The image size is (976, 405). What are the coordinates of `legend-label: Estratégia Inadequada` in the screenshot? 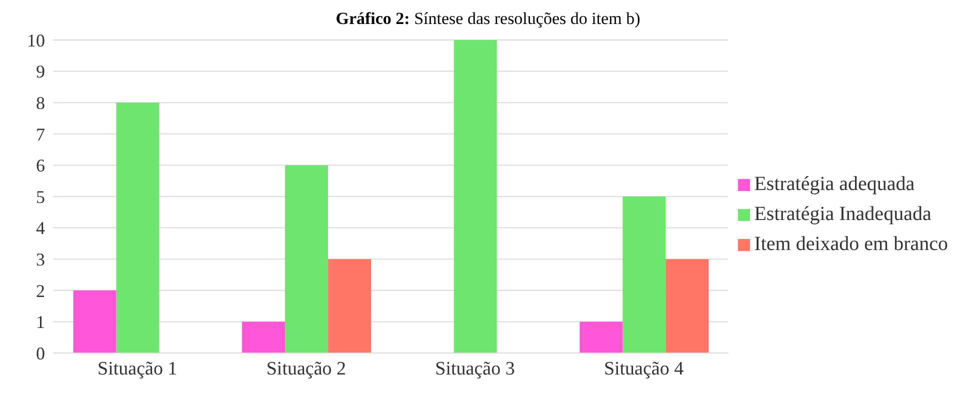 It's located at (843, 214).